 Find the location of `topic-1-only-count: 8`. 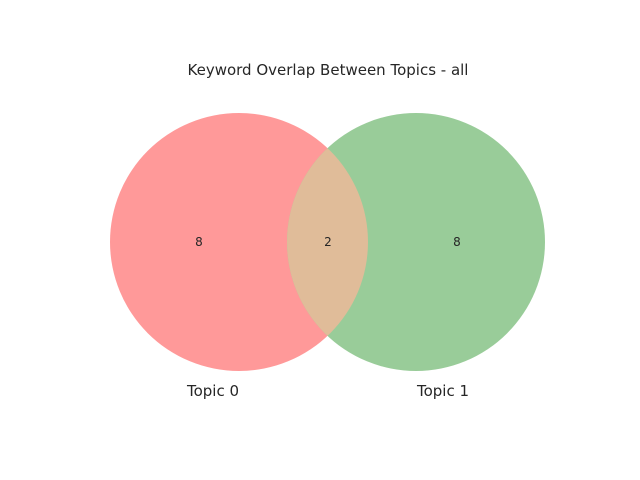

topic-1-only-count: 8 is located at coordinates (457, 242).